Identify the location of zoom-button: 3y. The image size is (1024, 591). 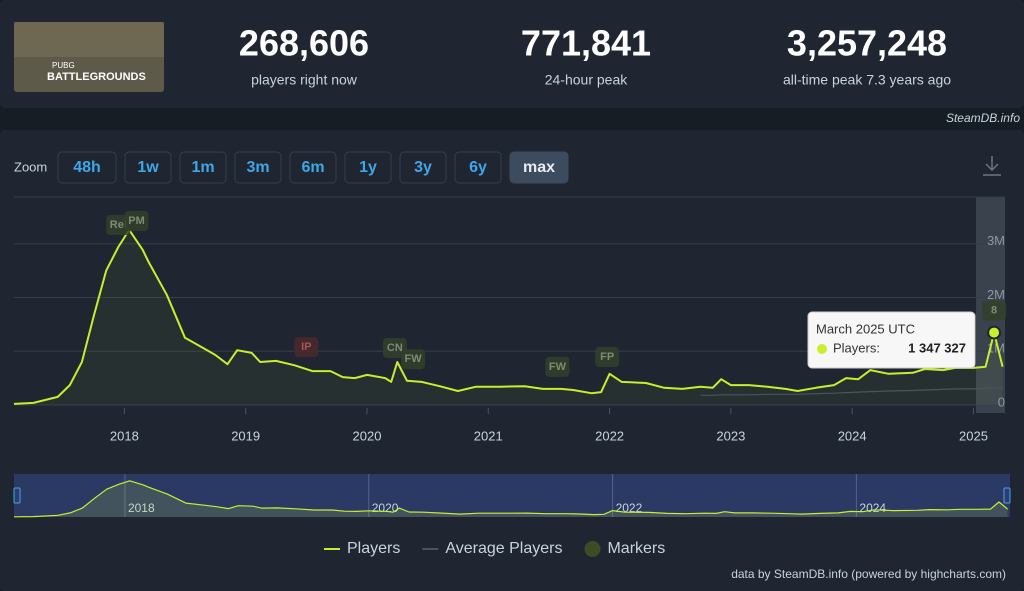
(423, 167).